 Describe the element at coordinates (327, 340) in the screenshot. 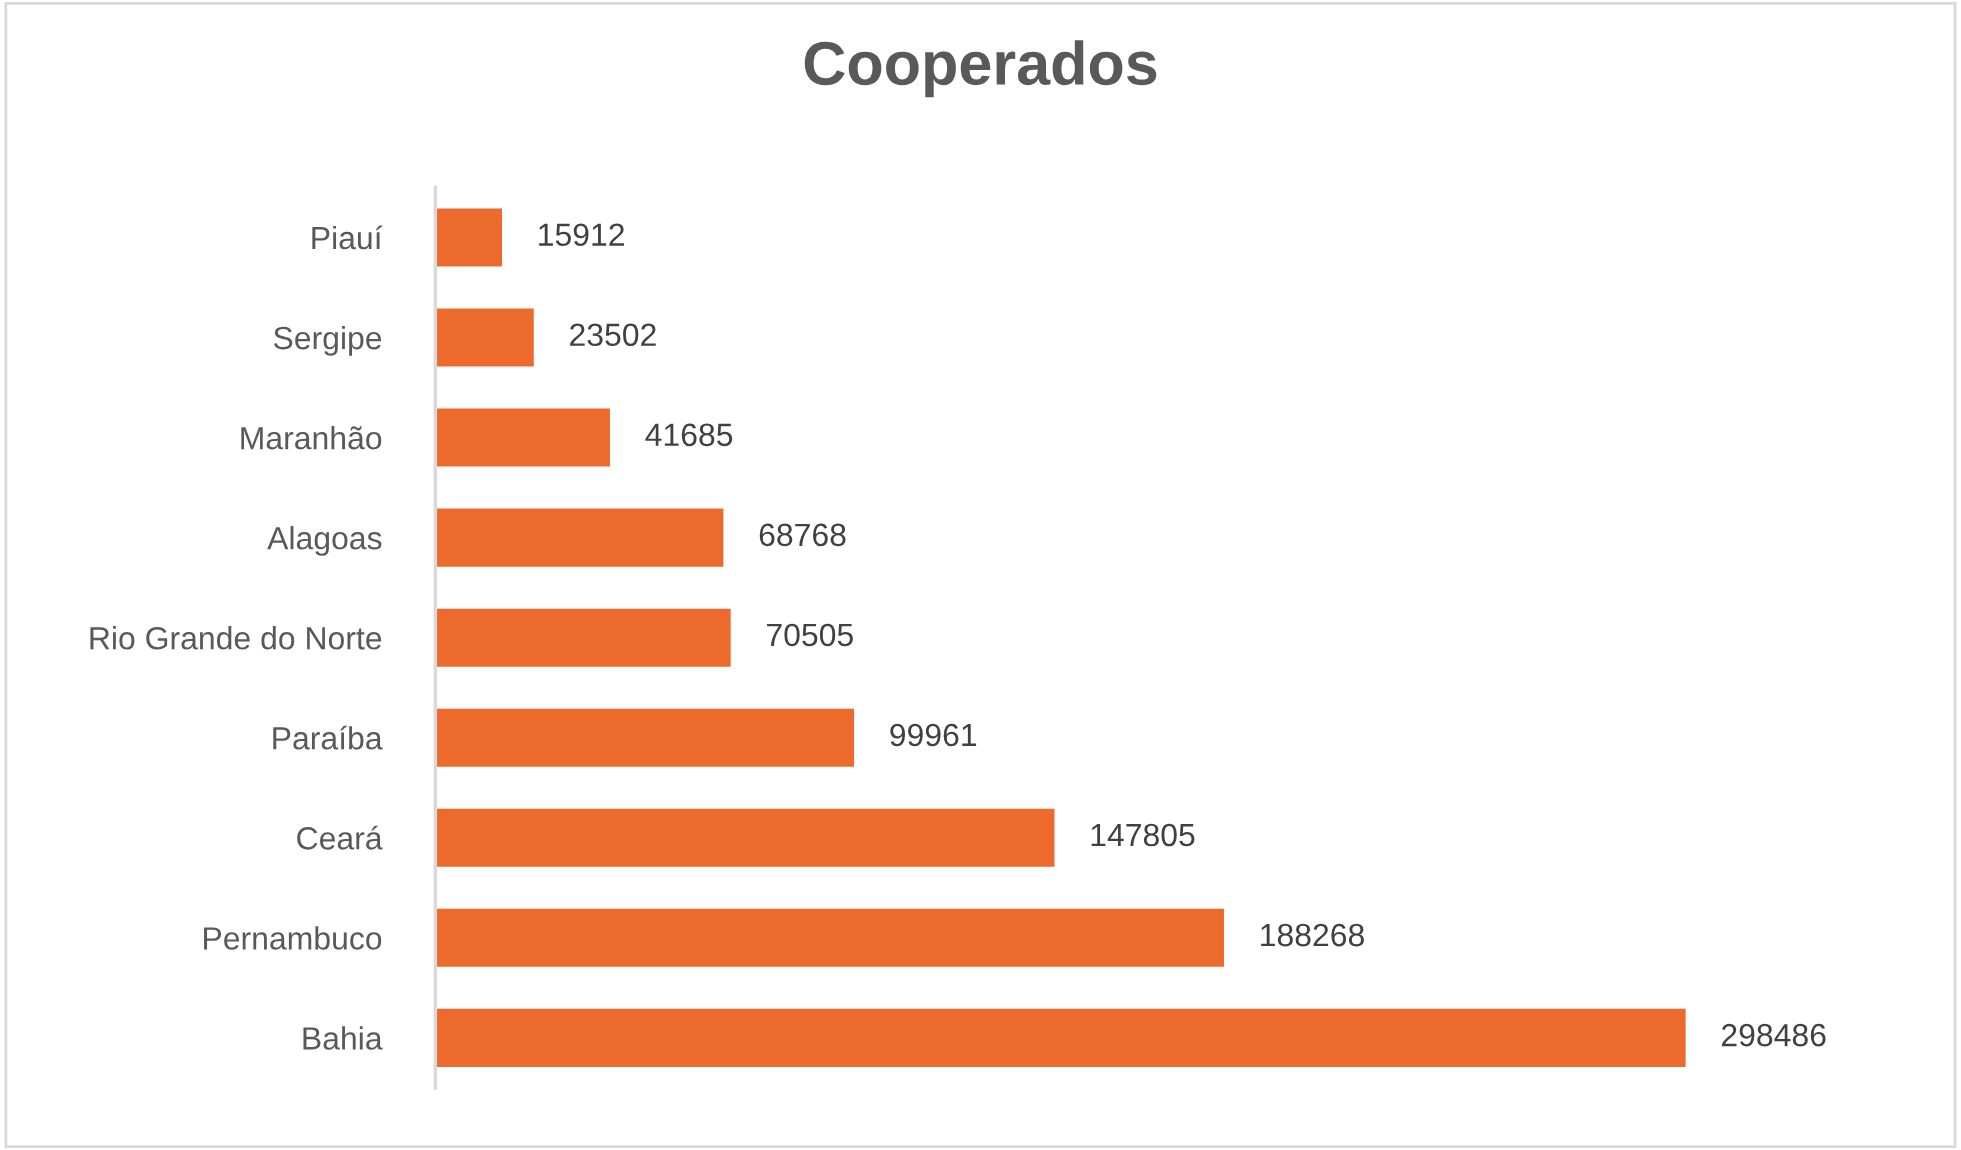

I see `y-tick-label: Sergipe` at that location.